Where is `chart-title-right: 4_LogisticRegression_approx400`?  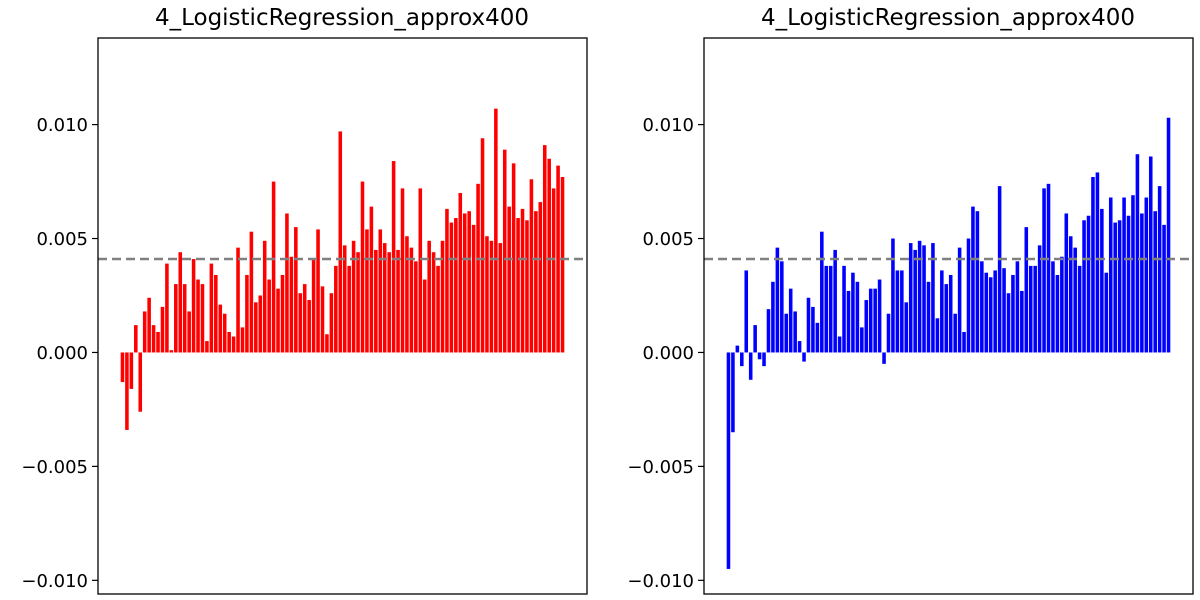 chart-title-right: 4_LogisticRegression_approx400 is located at coordinates (948, 18).